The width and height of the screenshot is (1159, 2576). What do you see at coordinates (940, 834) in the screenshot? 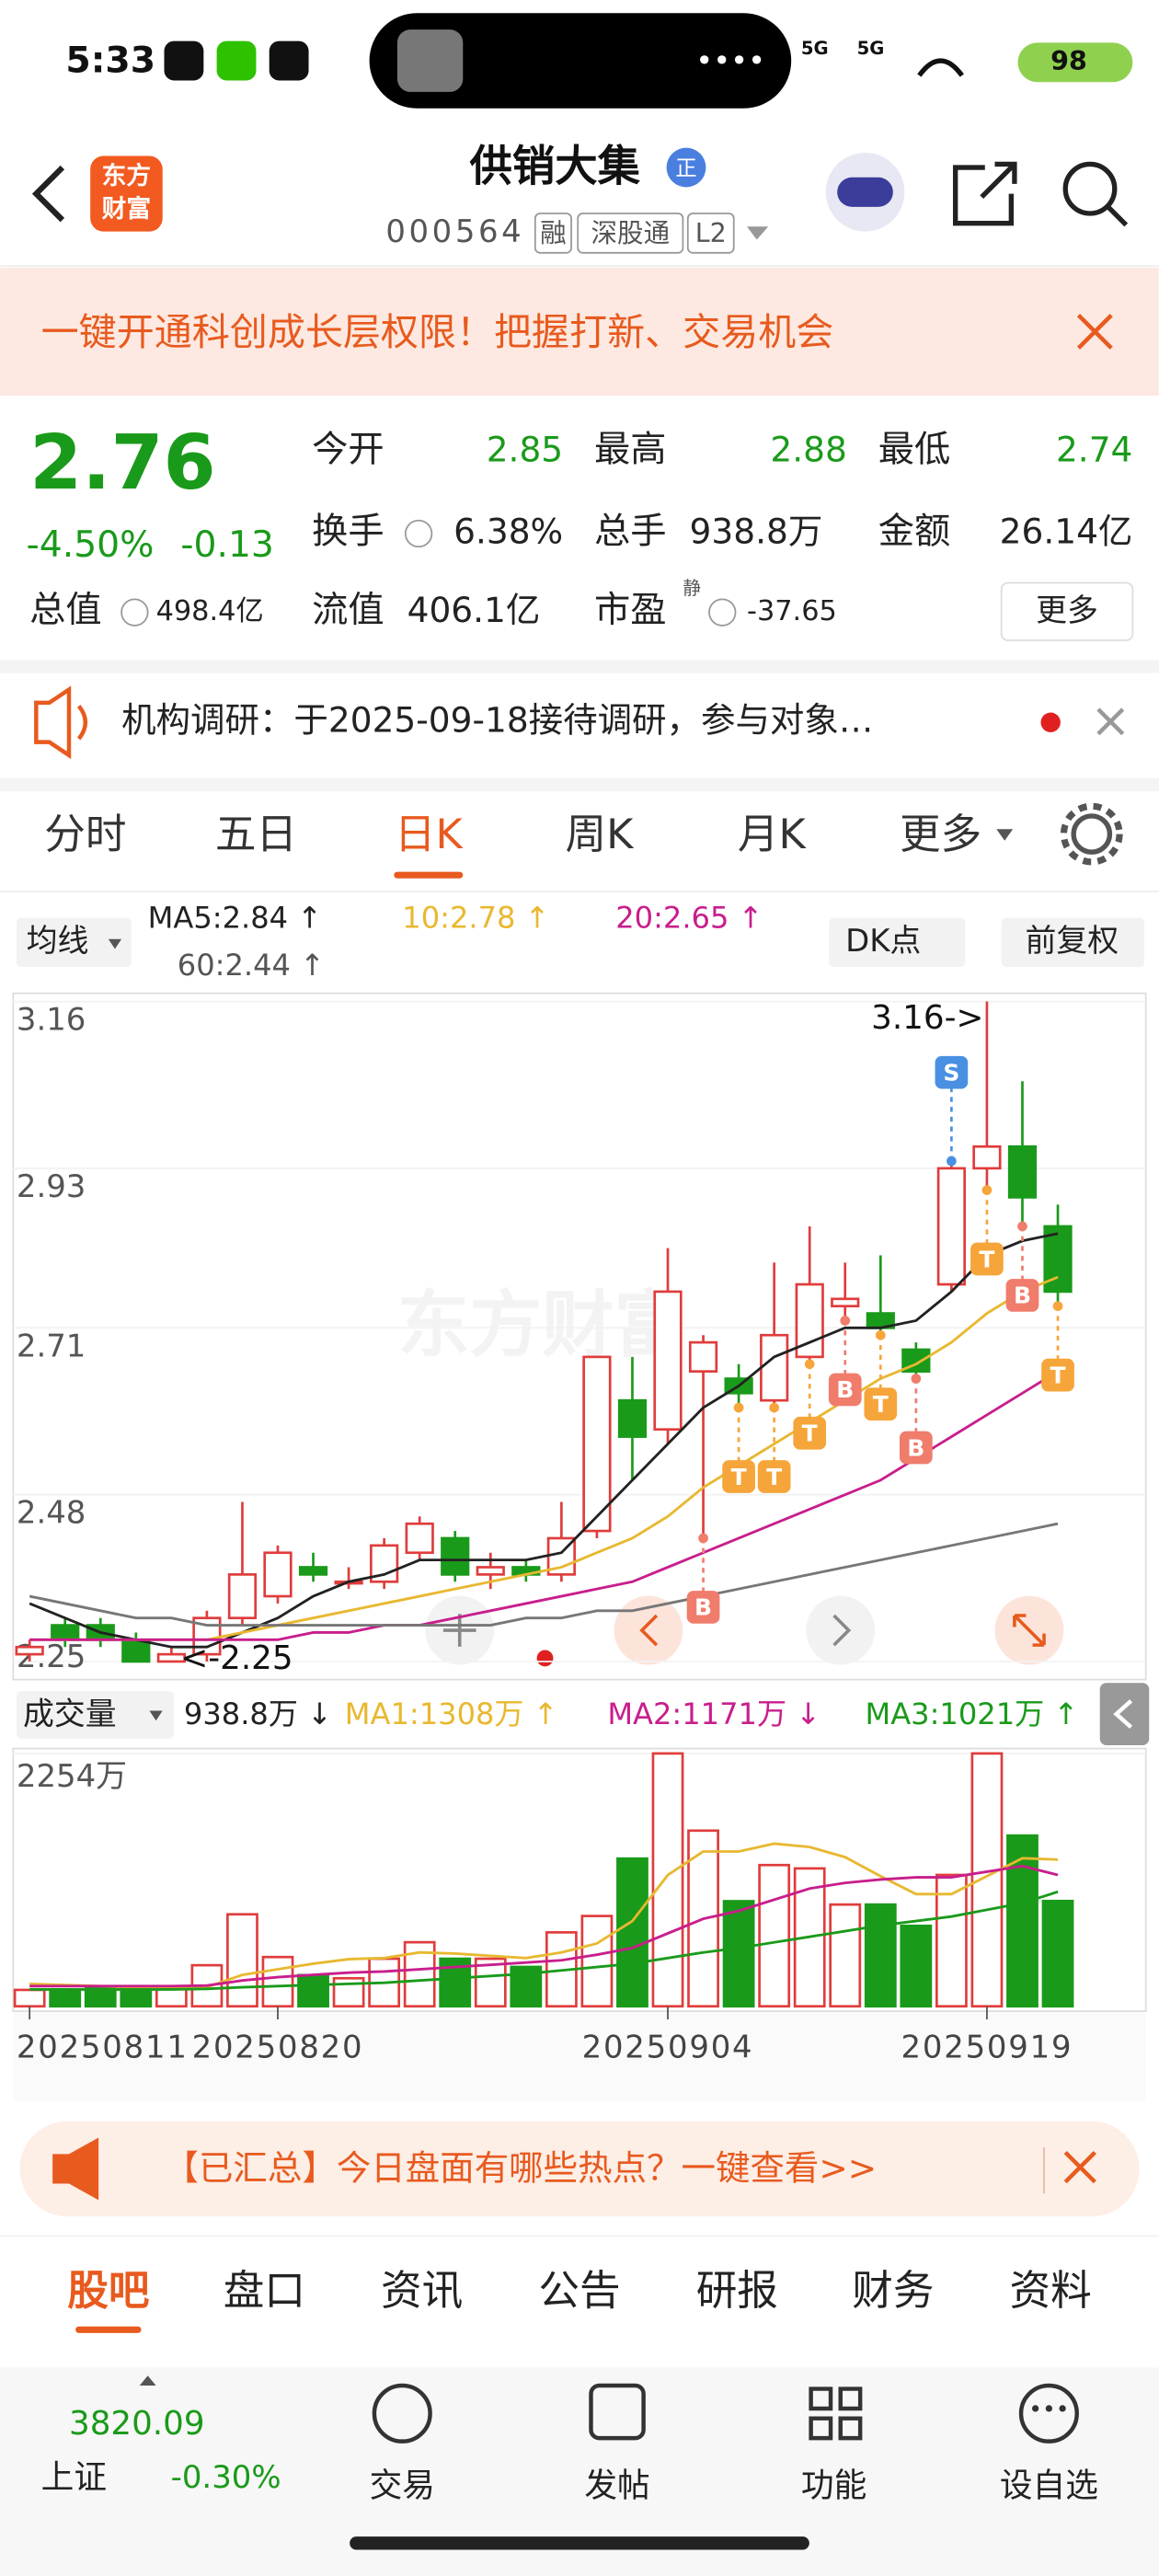
I see `period-tab: 更多` at bounding box center [940, 834].